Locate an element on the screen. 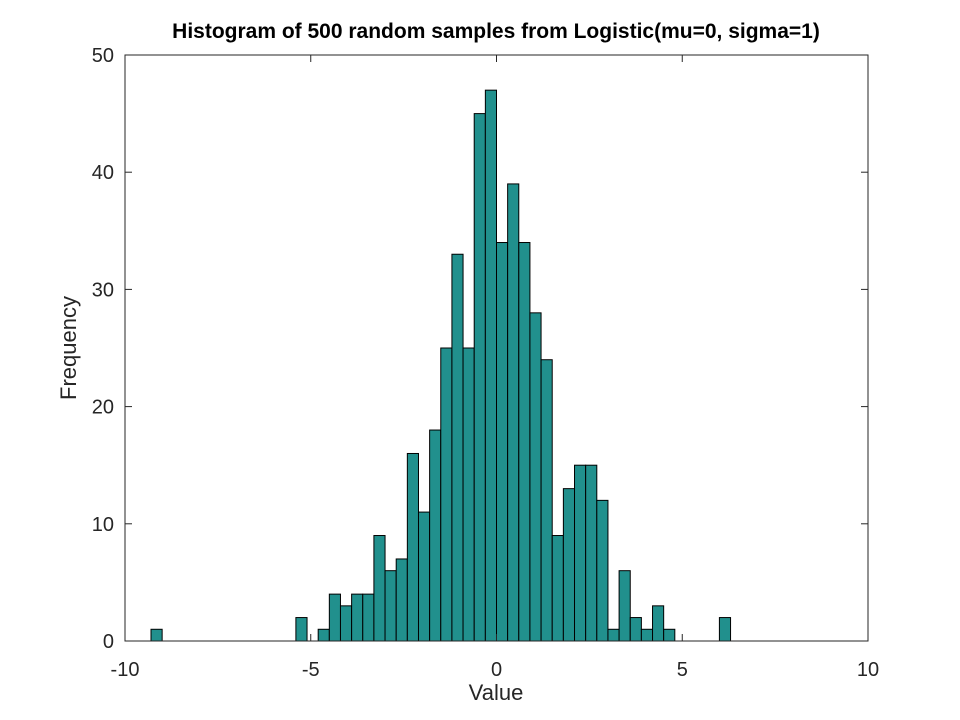 This screenshot has height=720, width=960. x-tick-label: 10 is located at coordinates (868, 670).